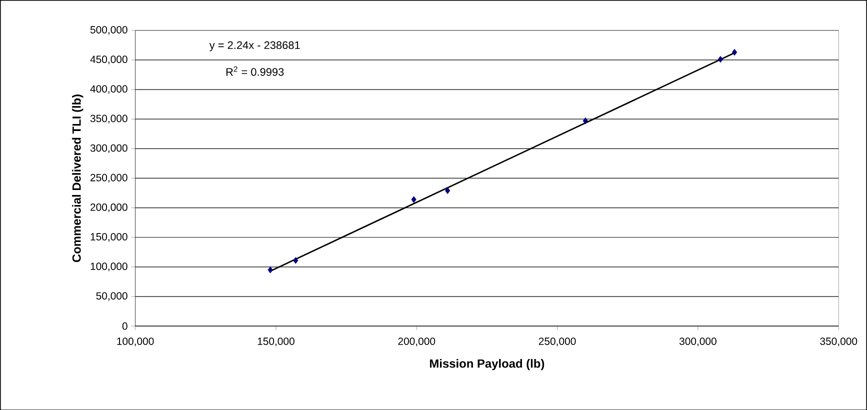 This screenshot has height=410, width=867. I want to click on y-tick-label: 400,000, so click(109, 89).